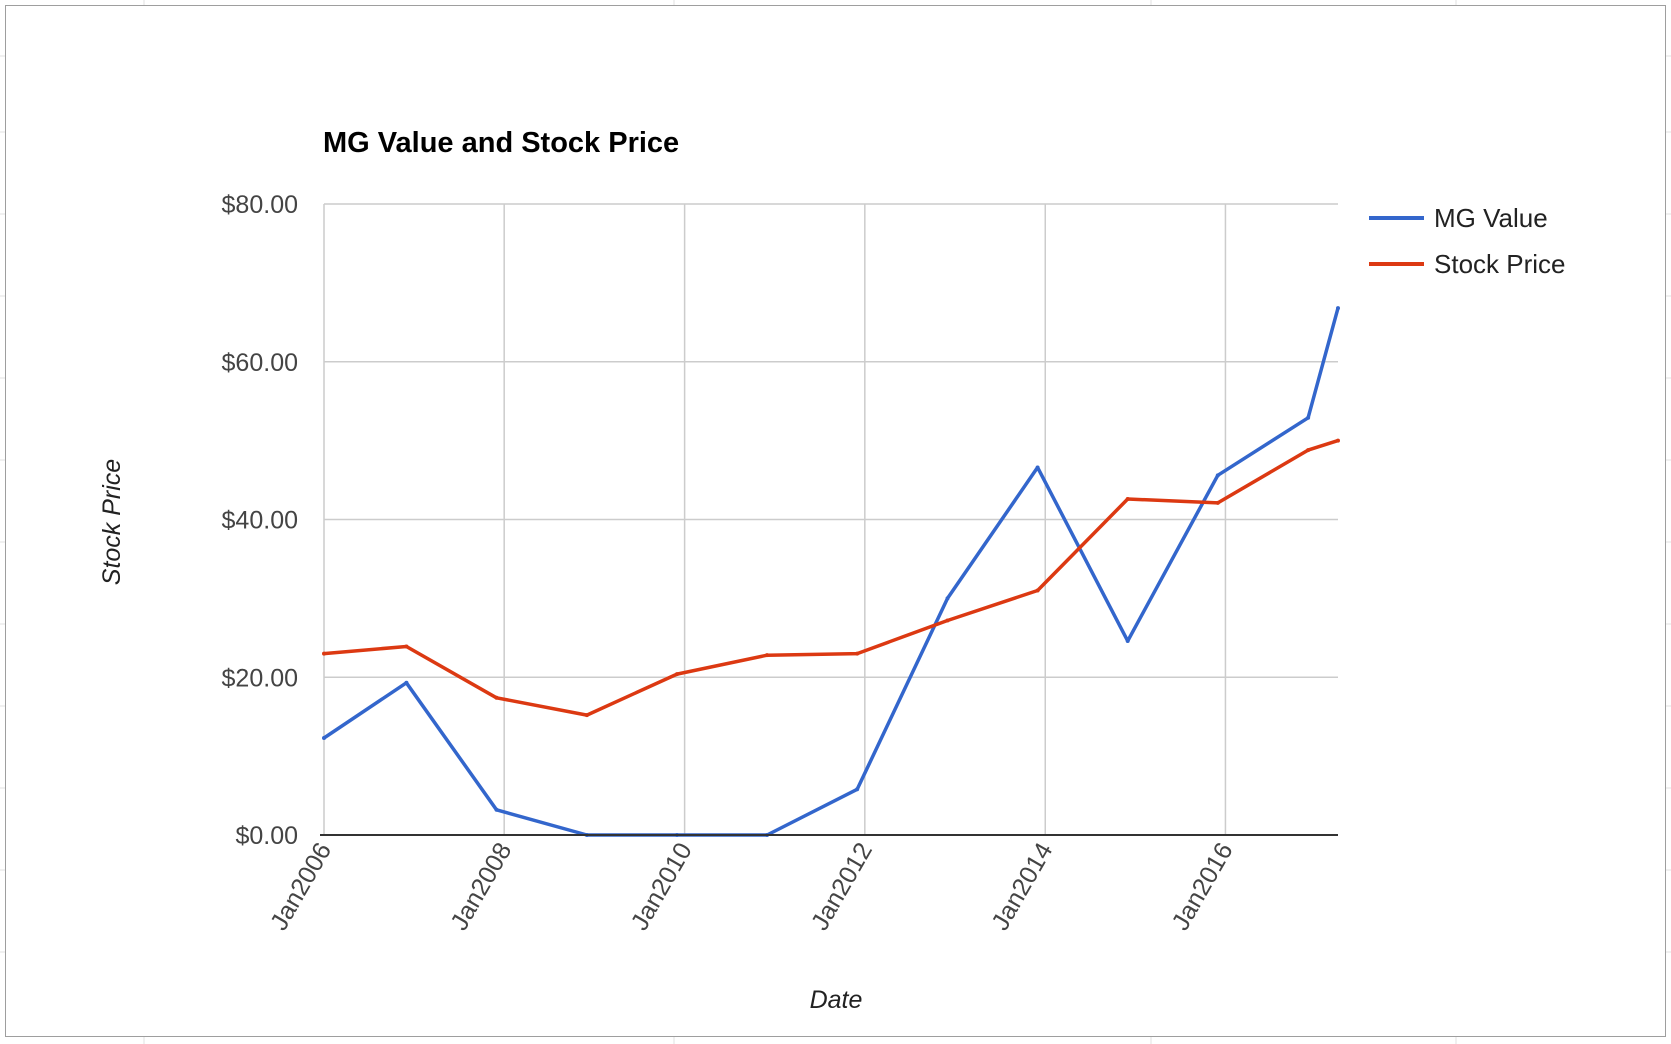 Image resolution: width=1671 pixels, height=1044 pixels. What do you see at coordinates (836, 1000) in the screenshot?
I see `x-axis-title: Date` at bounding box center [836, 1000].